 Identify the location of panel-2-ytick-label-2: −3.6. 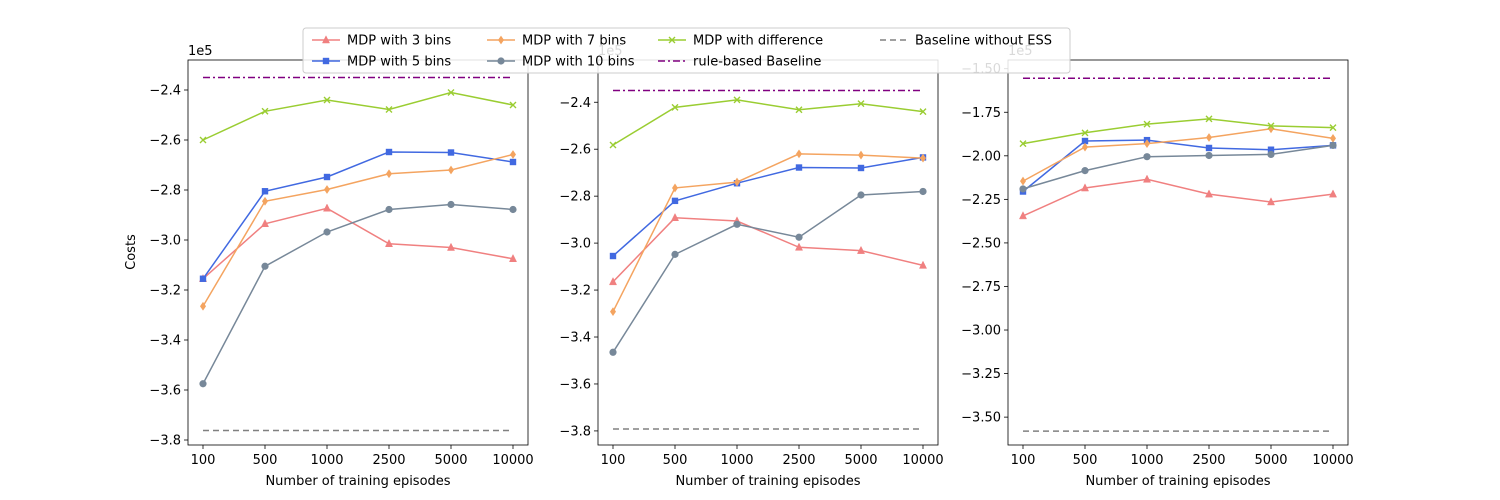
(575, 384).